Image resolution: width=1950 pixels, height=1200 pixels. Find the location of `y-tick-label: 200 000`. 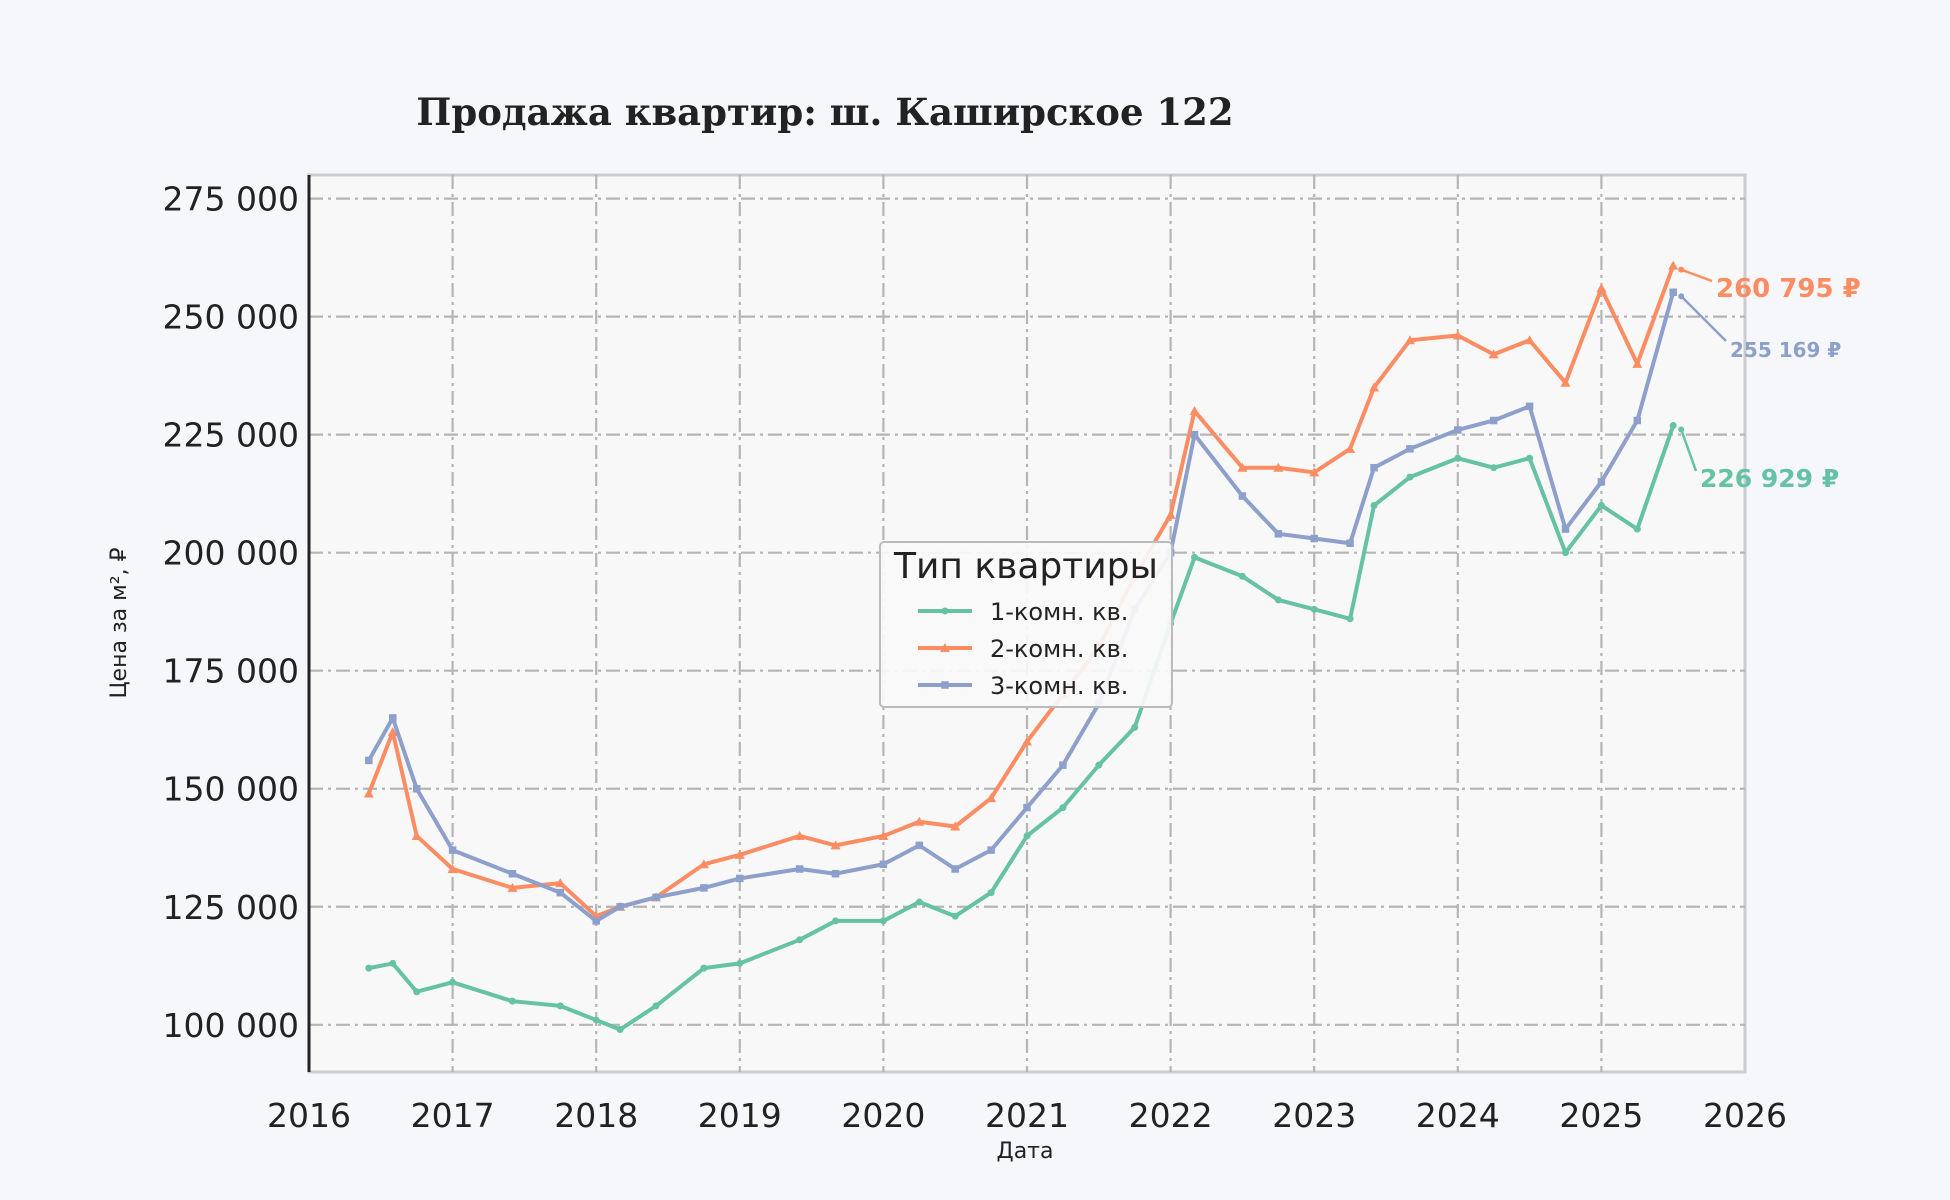

y-tick-label: 200 000 is located at coordinates (231, 553).